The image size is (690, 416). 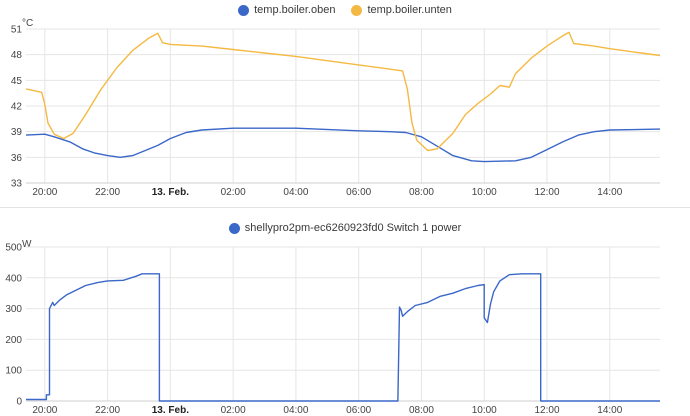 What do you see at coordinates (13, 278) in the screenshot?
I see `y-tick-label: 400` at bounding box center [13, 278].